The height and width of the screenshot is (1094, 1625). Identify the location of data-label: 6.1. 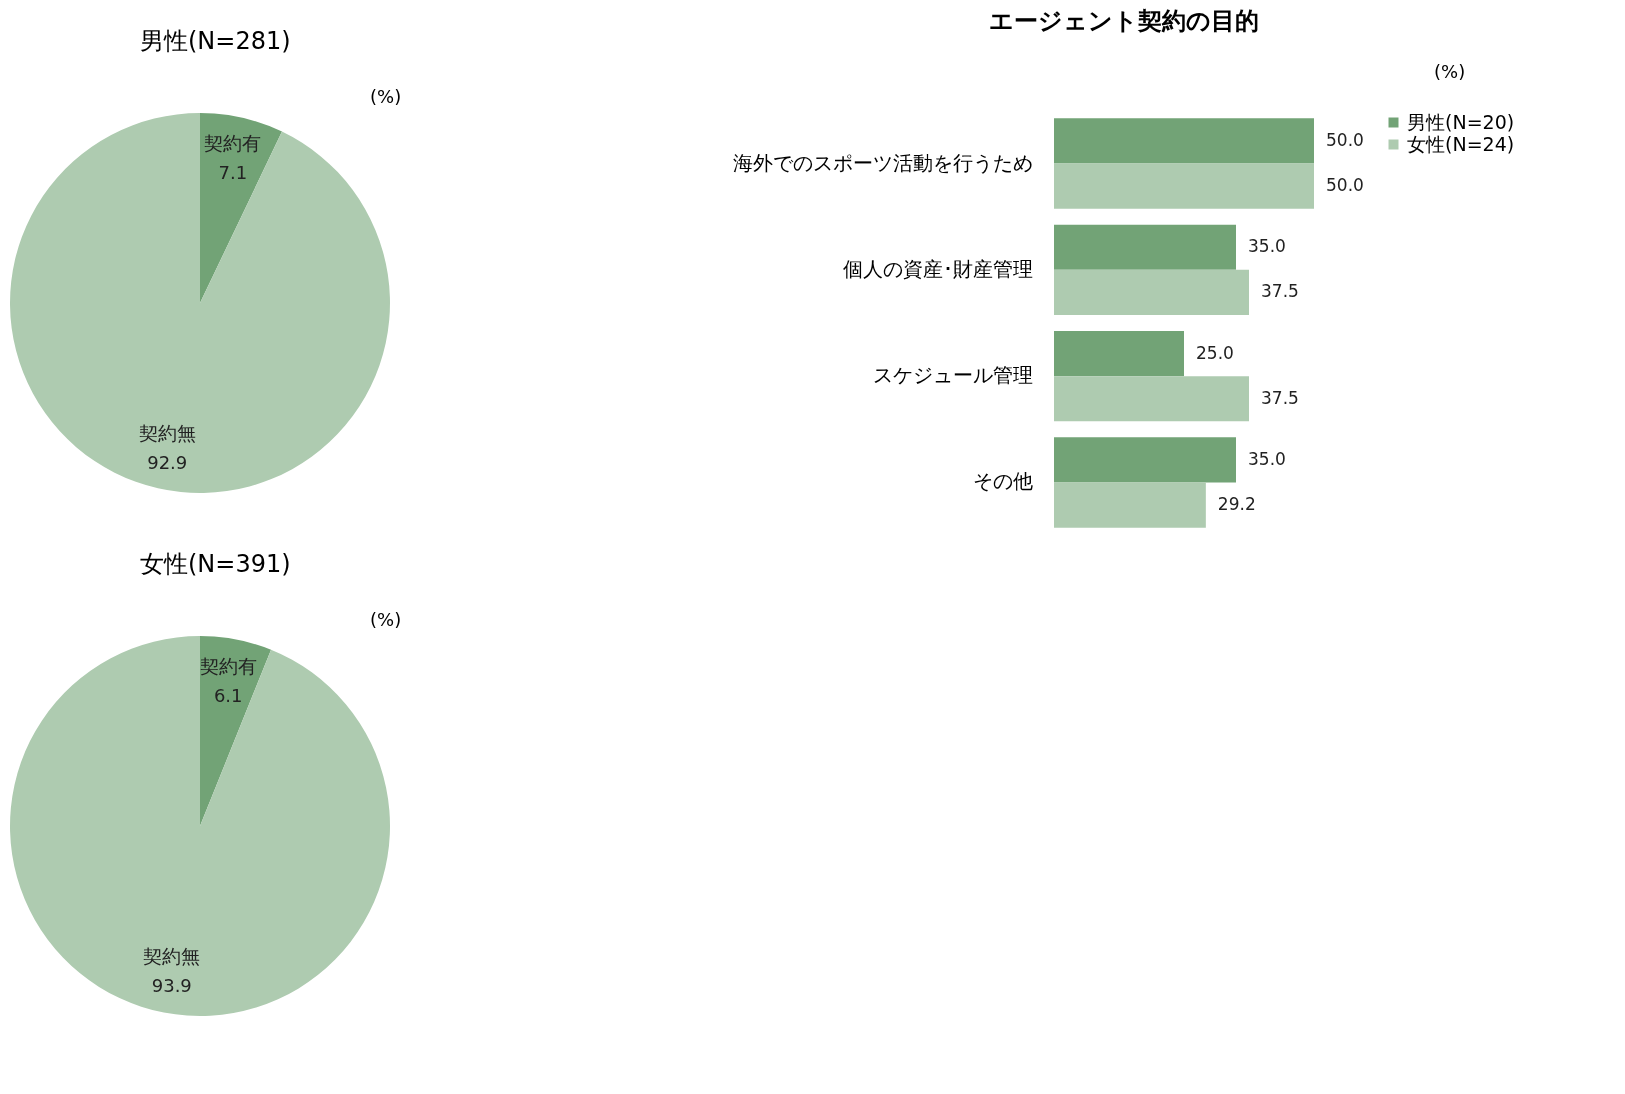
(228, 695).